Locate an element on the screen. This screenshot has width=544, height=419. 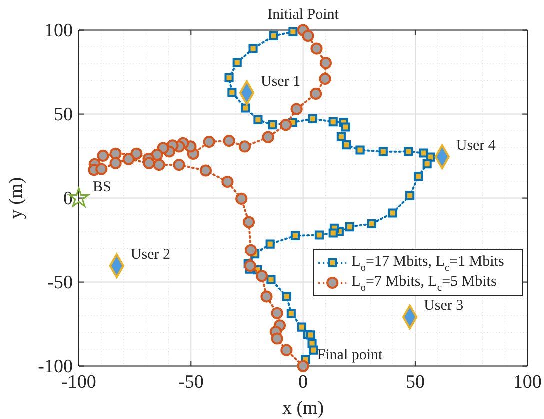
y-tick-label: 100 is located at coordinates (58, 31).